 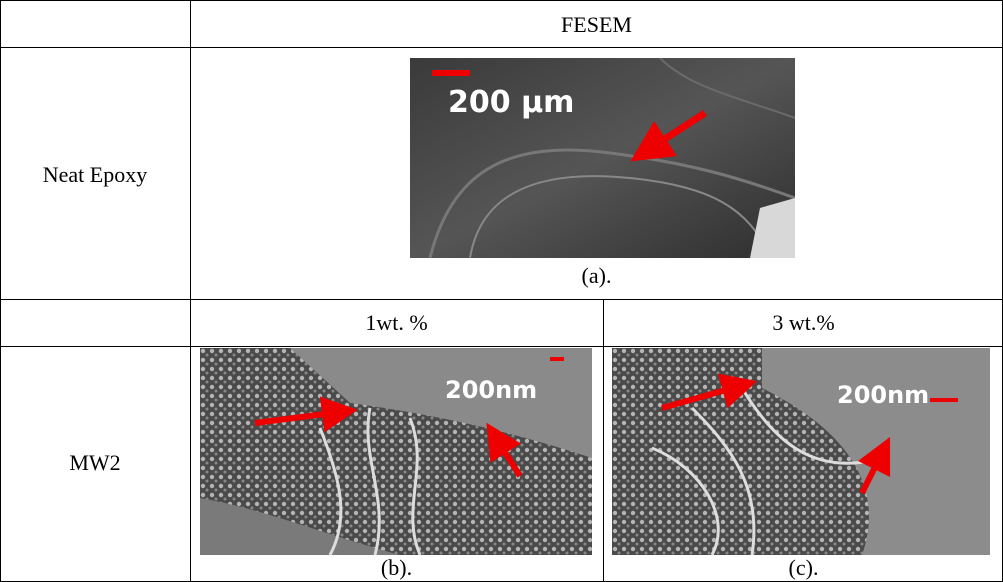 I want to click on row-label: MW2, so click(x=95, y=462).